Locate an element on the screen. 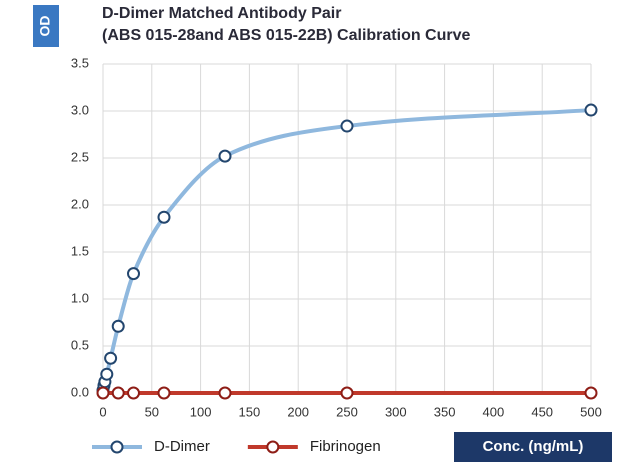 The image size is (638, 464). x-tick-label: 400 is located at coordinates (494, 411).